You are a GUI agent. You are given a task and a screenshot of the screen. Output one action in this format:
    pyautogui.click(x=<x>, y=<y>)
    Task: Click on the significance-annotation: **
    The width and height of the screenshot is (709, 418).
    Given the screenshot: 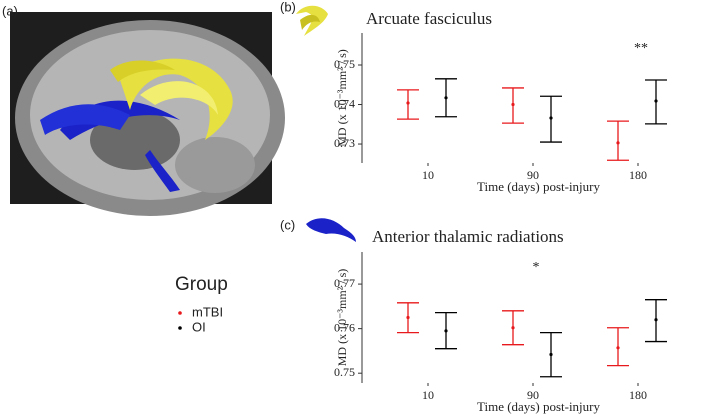 What is the action you would take?
    pyautogui.click(x=641, y=48)
    